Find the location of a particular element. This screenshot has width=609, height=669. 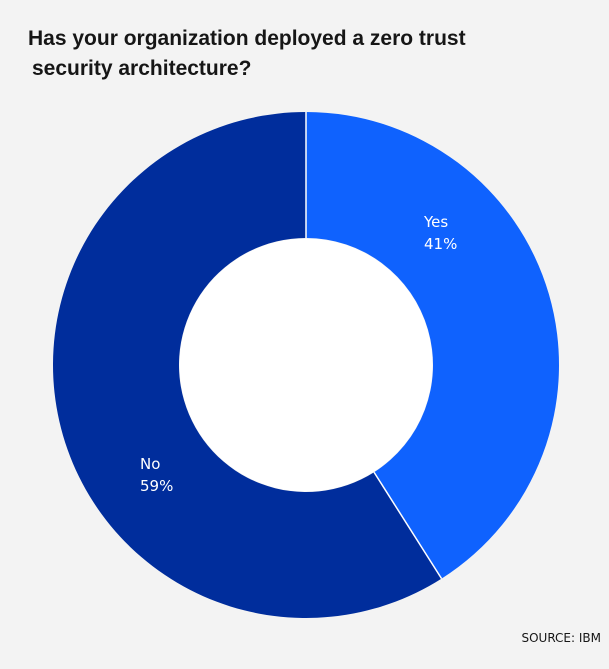

label-no-value: 59% is located at coordinates (156, 486).